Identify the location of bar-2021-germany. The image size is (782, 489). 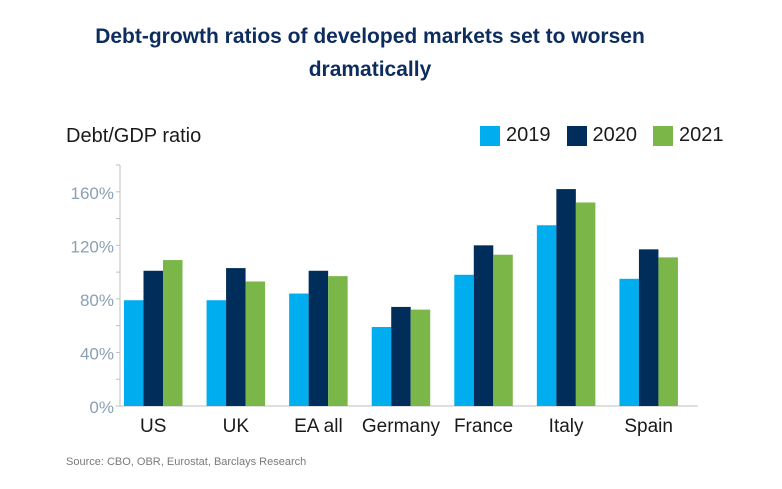
(420, 357).